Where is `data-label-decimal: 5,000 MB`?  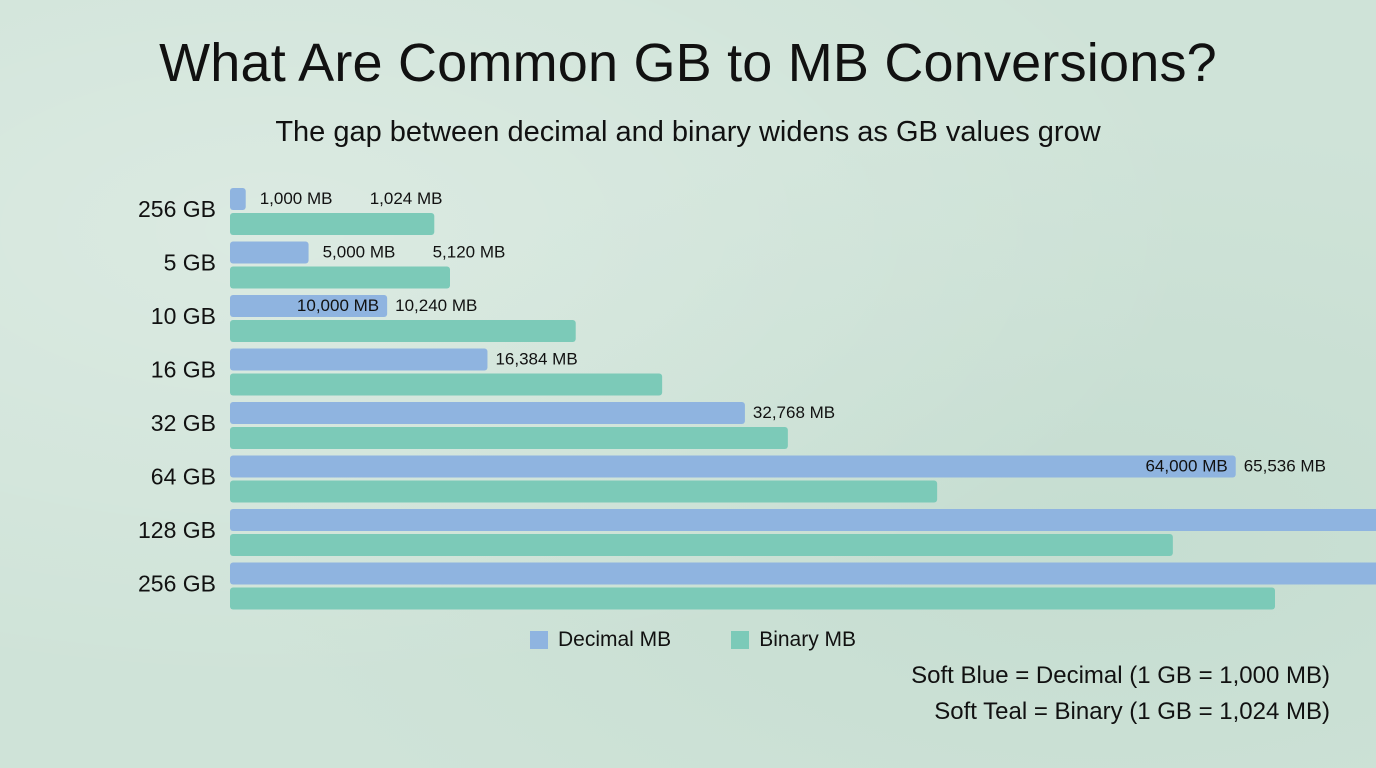
data-label-decimal: 5,000 MB is located at coordinates (359, 252).